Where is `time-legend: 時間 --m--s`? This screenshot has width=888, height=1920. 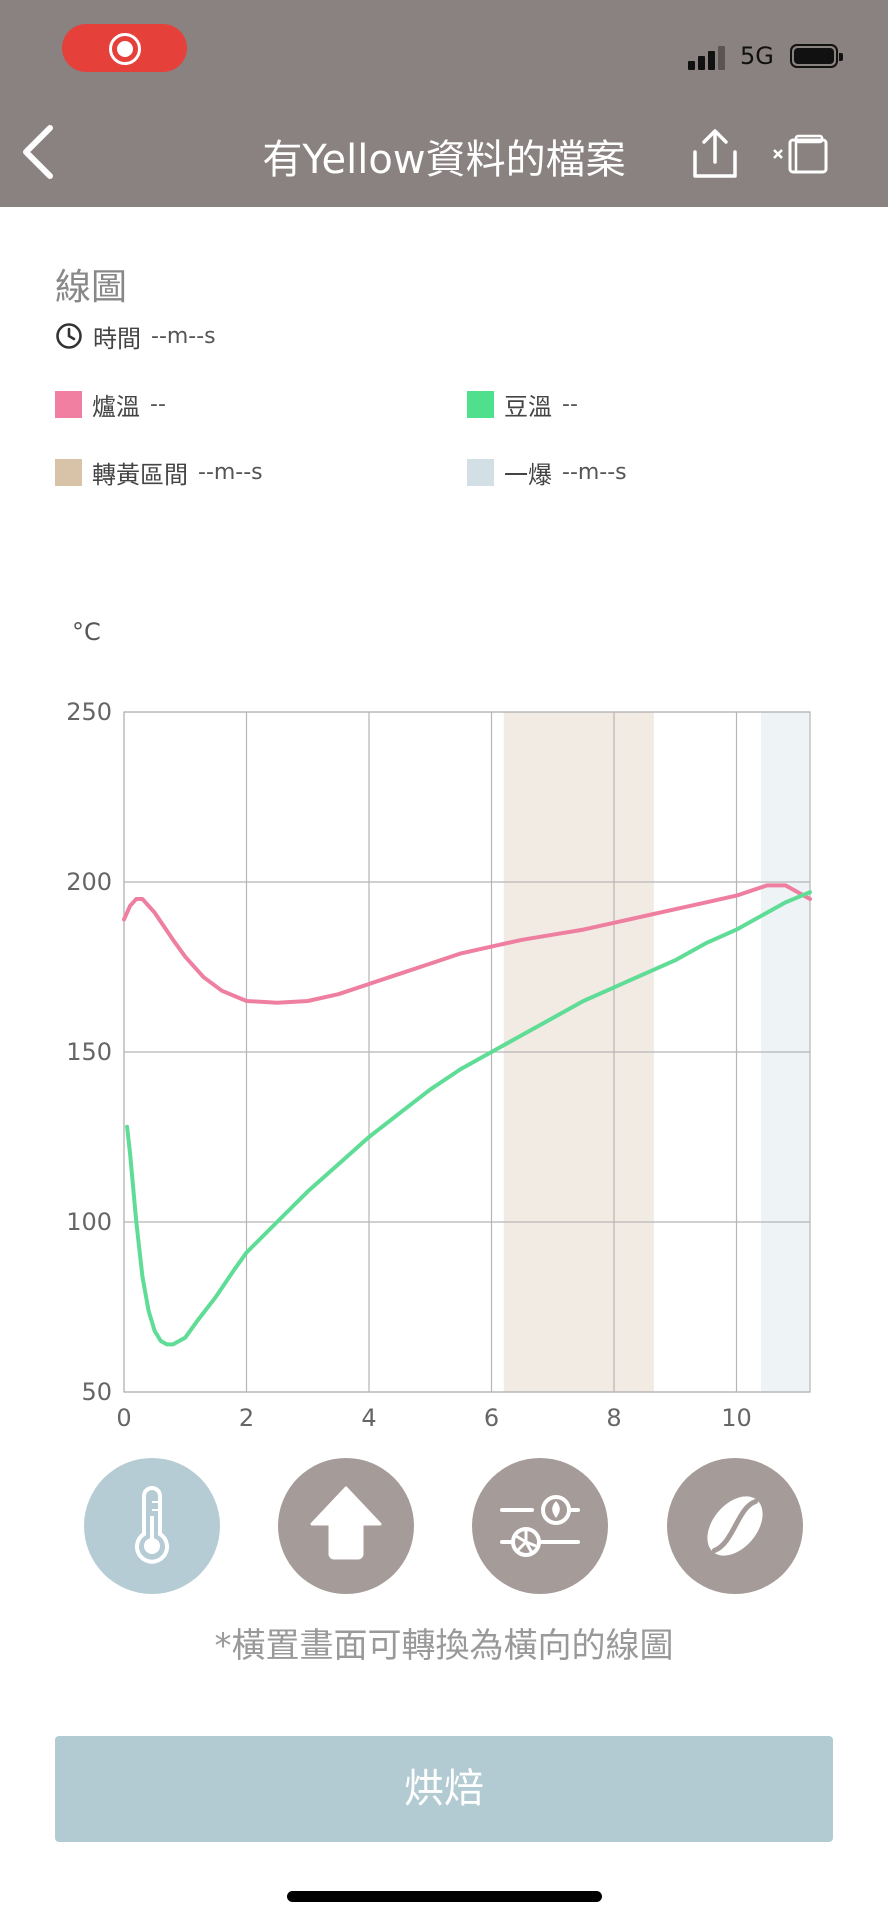 time-legend: 時間 --m--s is located at coordinates (135, 336).